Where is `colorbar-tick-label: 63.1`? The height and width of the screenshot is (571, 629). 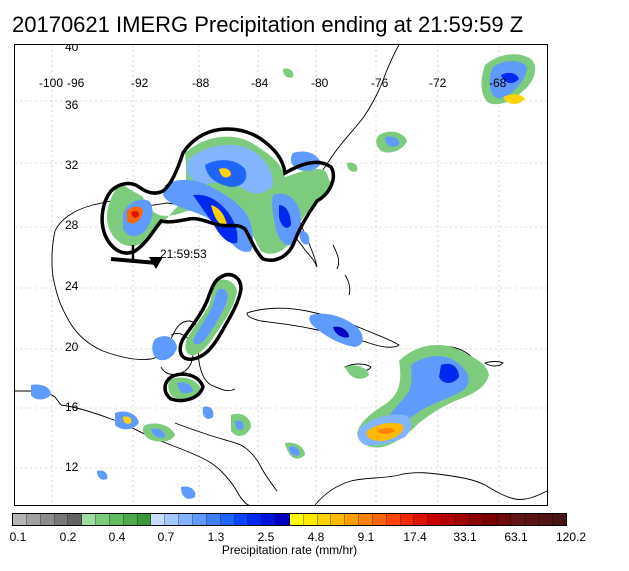 colorbar-tick-label: 63.1 is located at coordinates (516, 537).